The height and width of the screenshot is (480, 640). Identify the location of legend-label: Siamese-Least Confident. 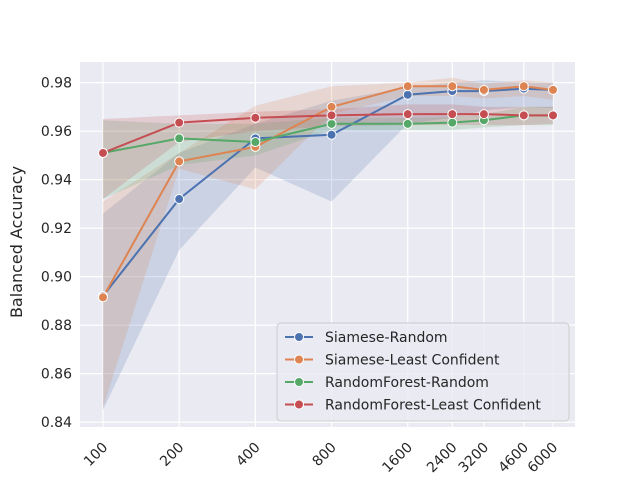
(412, 361).